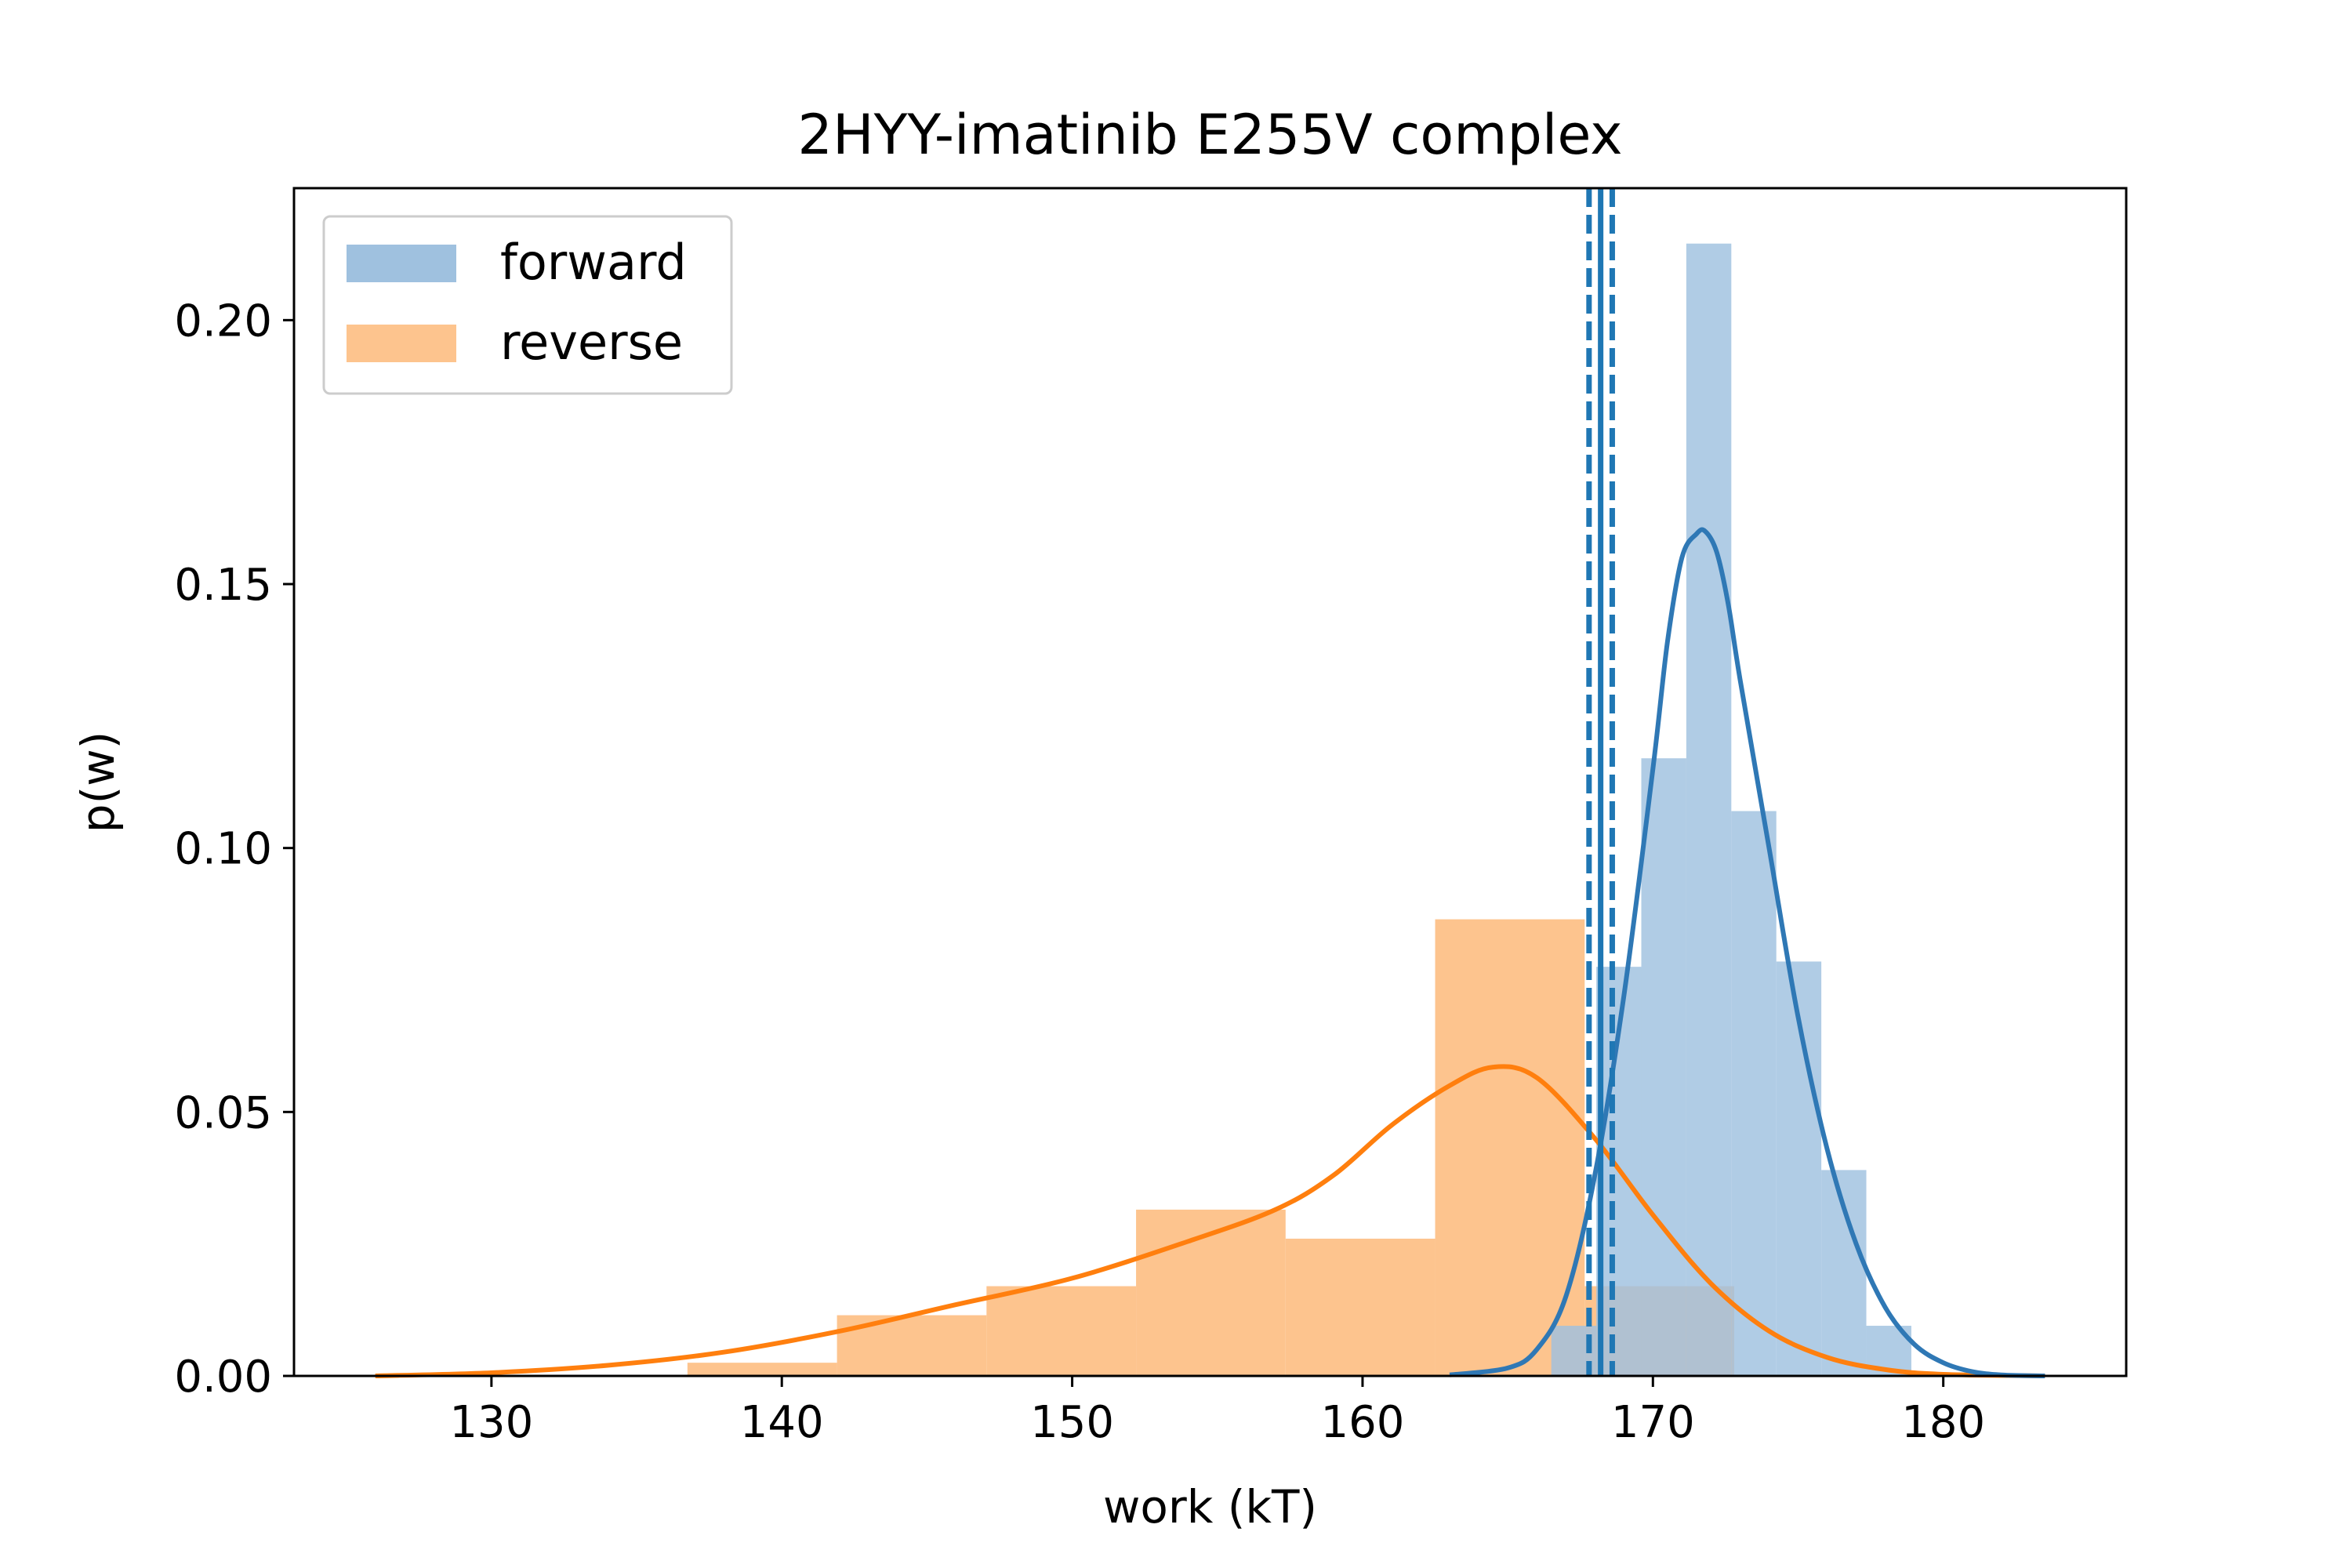 The image size is (2352, 1568). I want to click on y-axis-ticks: 0.00 0.05 0.10 0.15 0.20, so click(234, 850).